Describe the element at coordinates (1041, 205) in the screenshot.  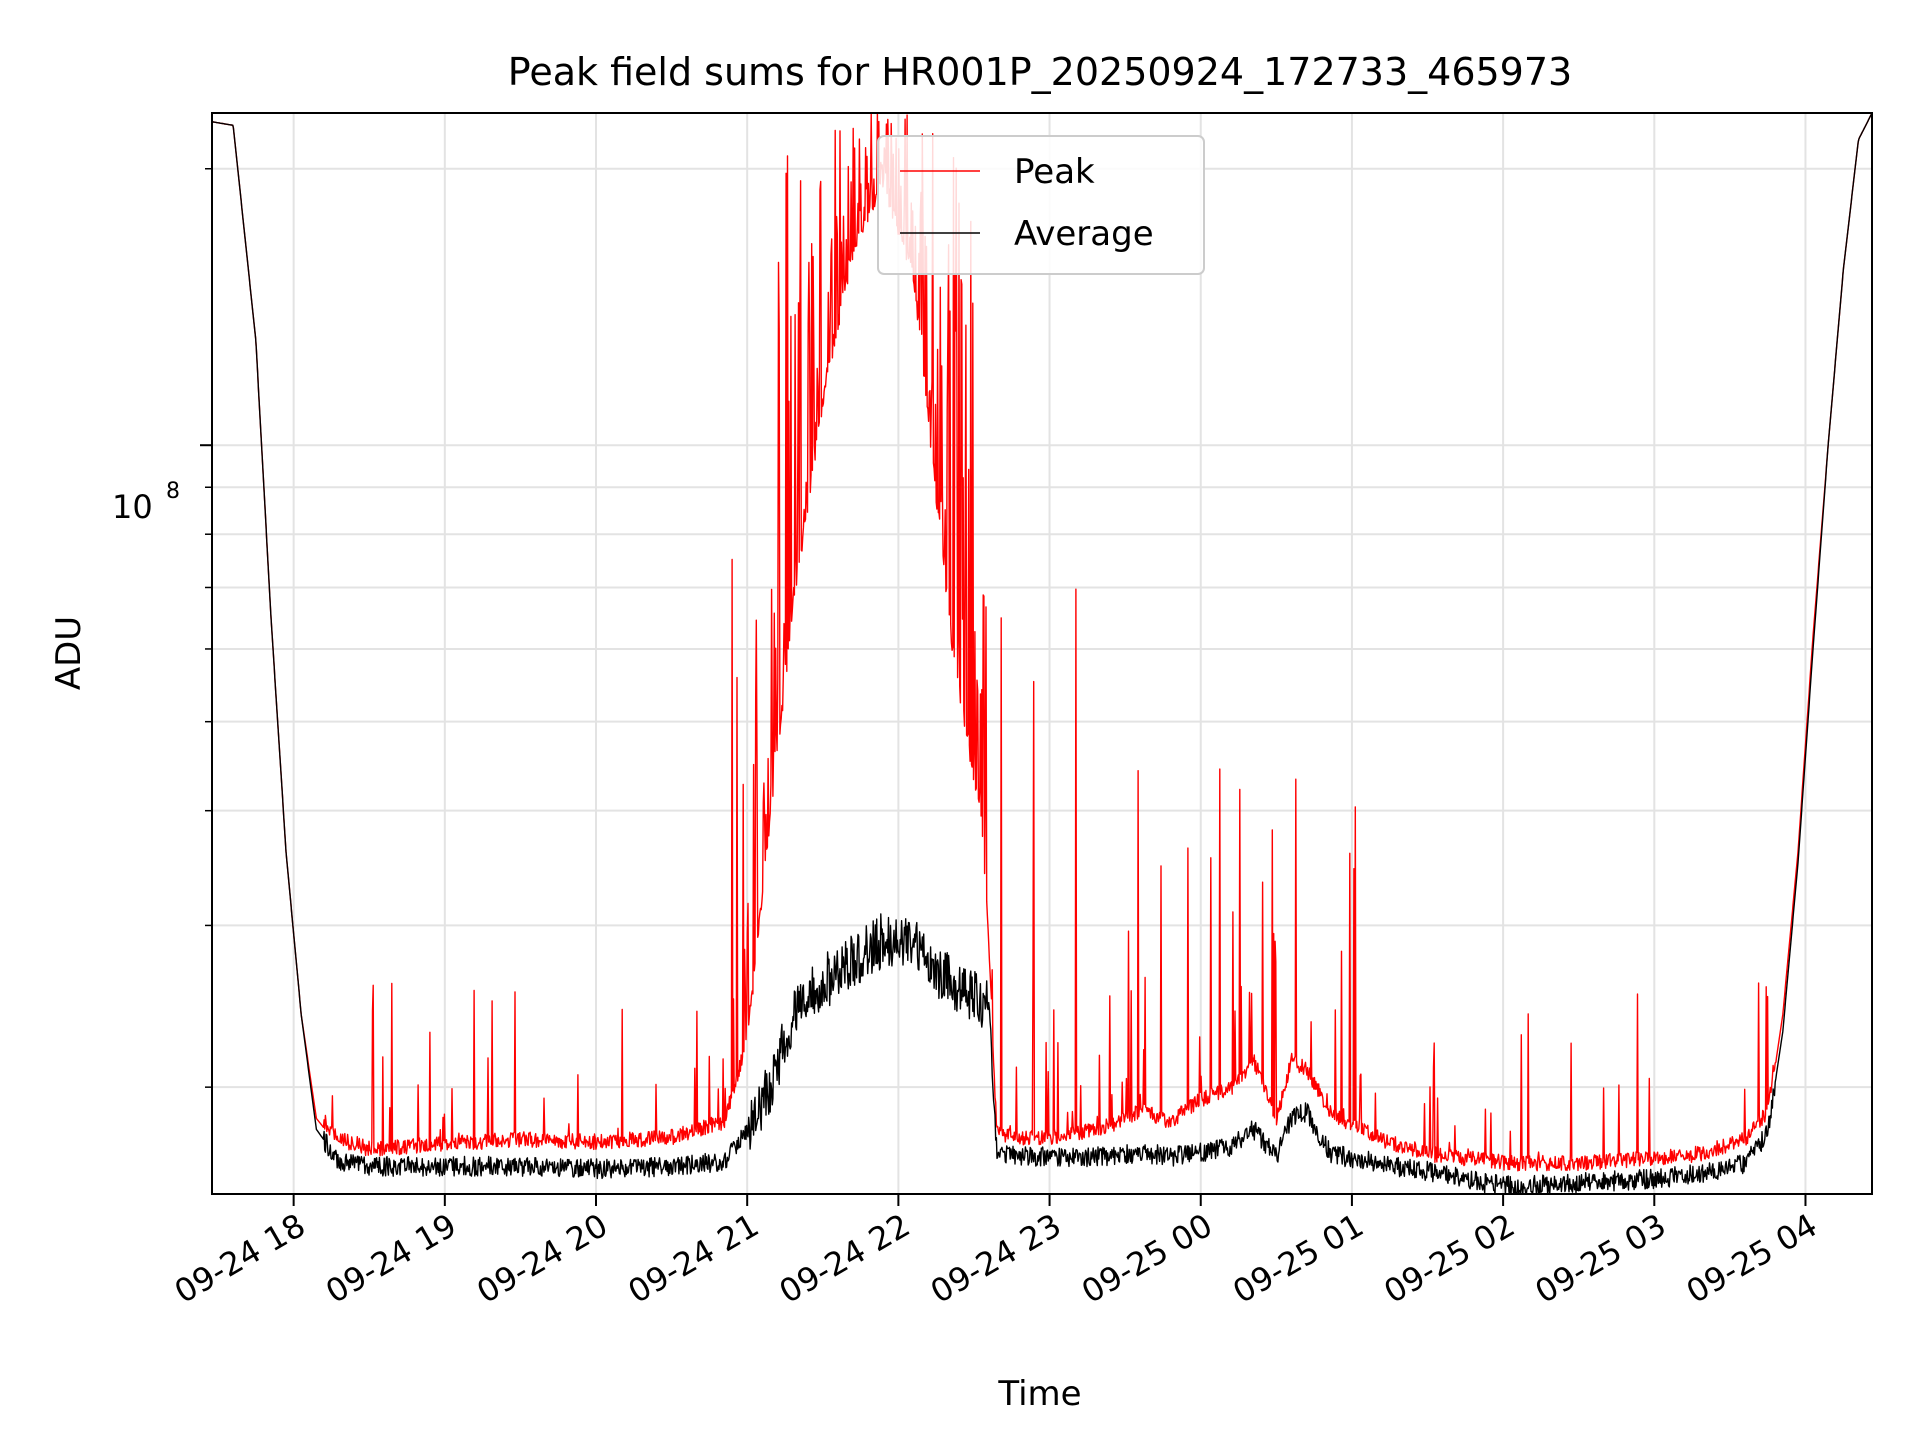
I see `legend: Peak Average` at that location.